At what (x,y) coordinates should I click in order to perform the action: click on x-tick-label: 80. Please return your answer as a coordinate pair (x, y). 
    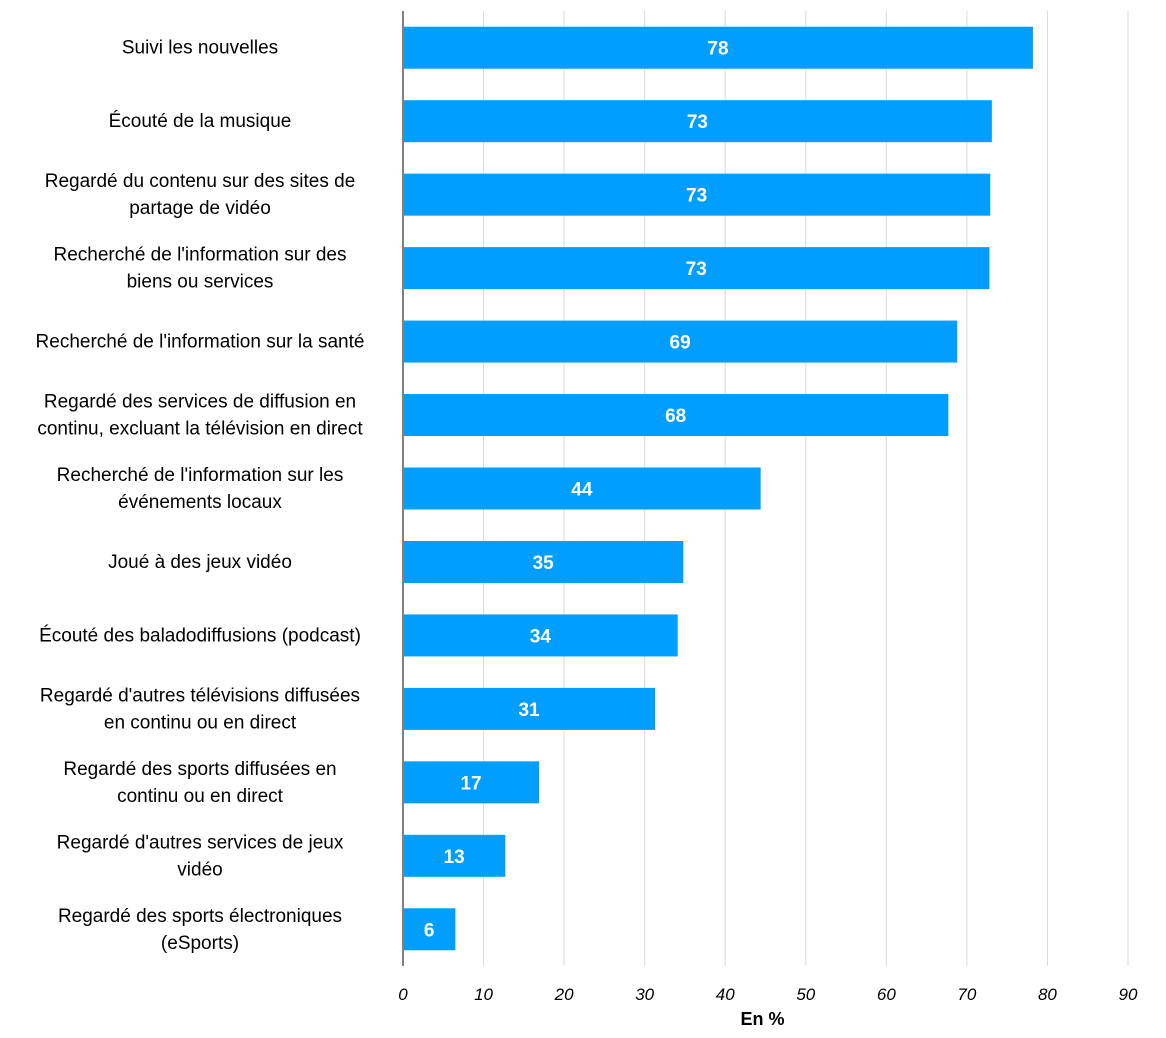
    Looking at the image, I should click on (1047, 994).